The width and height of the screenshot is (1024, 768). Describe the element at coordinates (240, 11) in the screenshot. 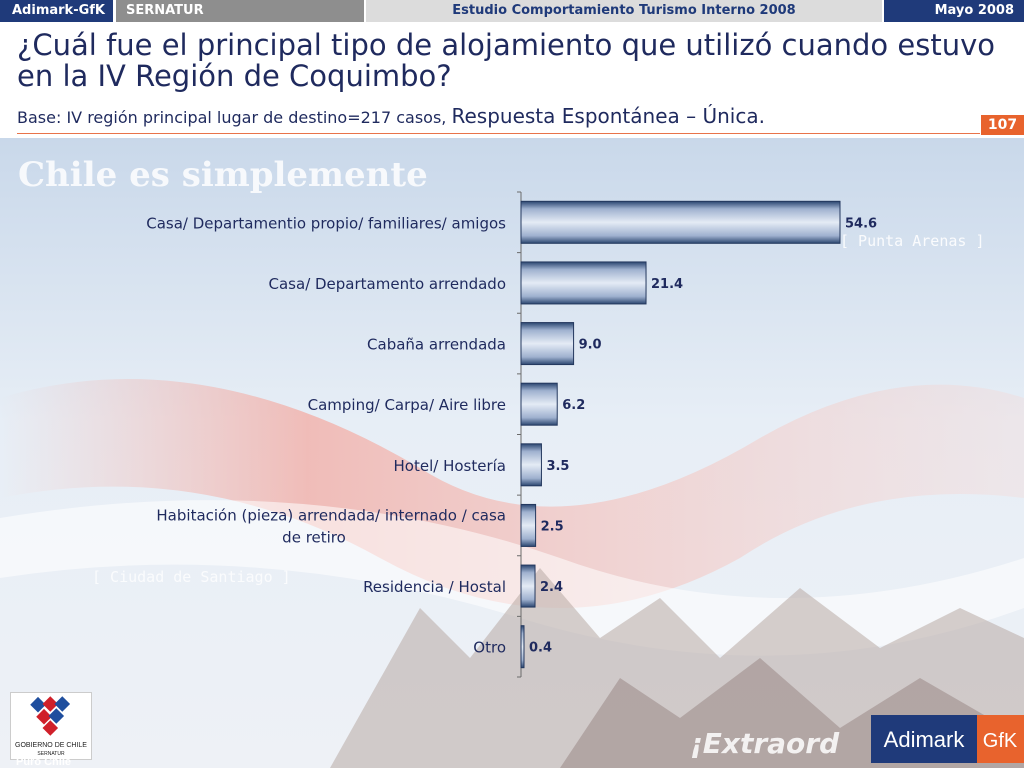

I see `header-client: SERNATUR` at that location.